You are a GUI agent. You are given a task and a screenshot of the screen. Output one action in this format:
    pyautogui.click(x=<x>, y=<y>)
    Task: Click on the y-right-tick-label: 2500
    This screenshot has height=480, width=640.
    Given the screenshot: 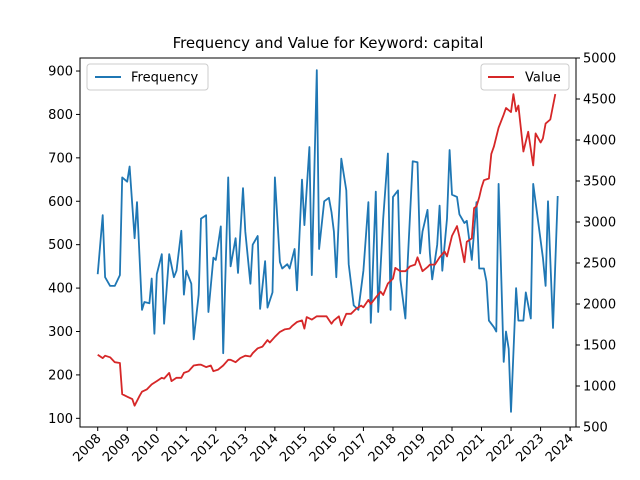 What is the action you would take?
    pyautogui.click(x=599, y=264)
    